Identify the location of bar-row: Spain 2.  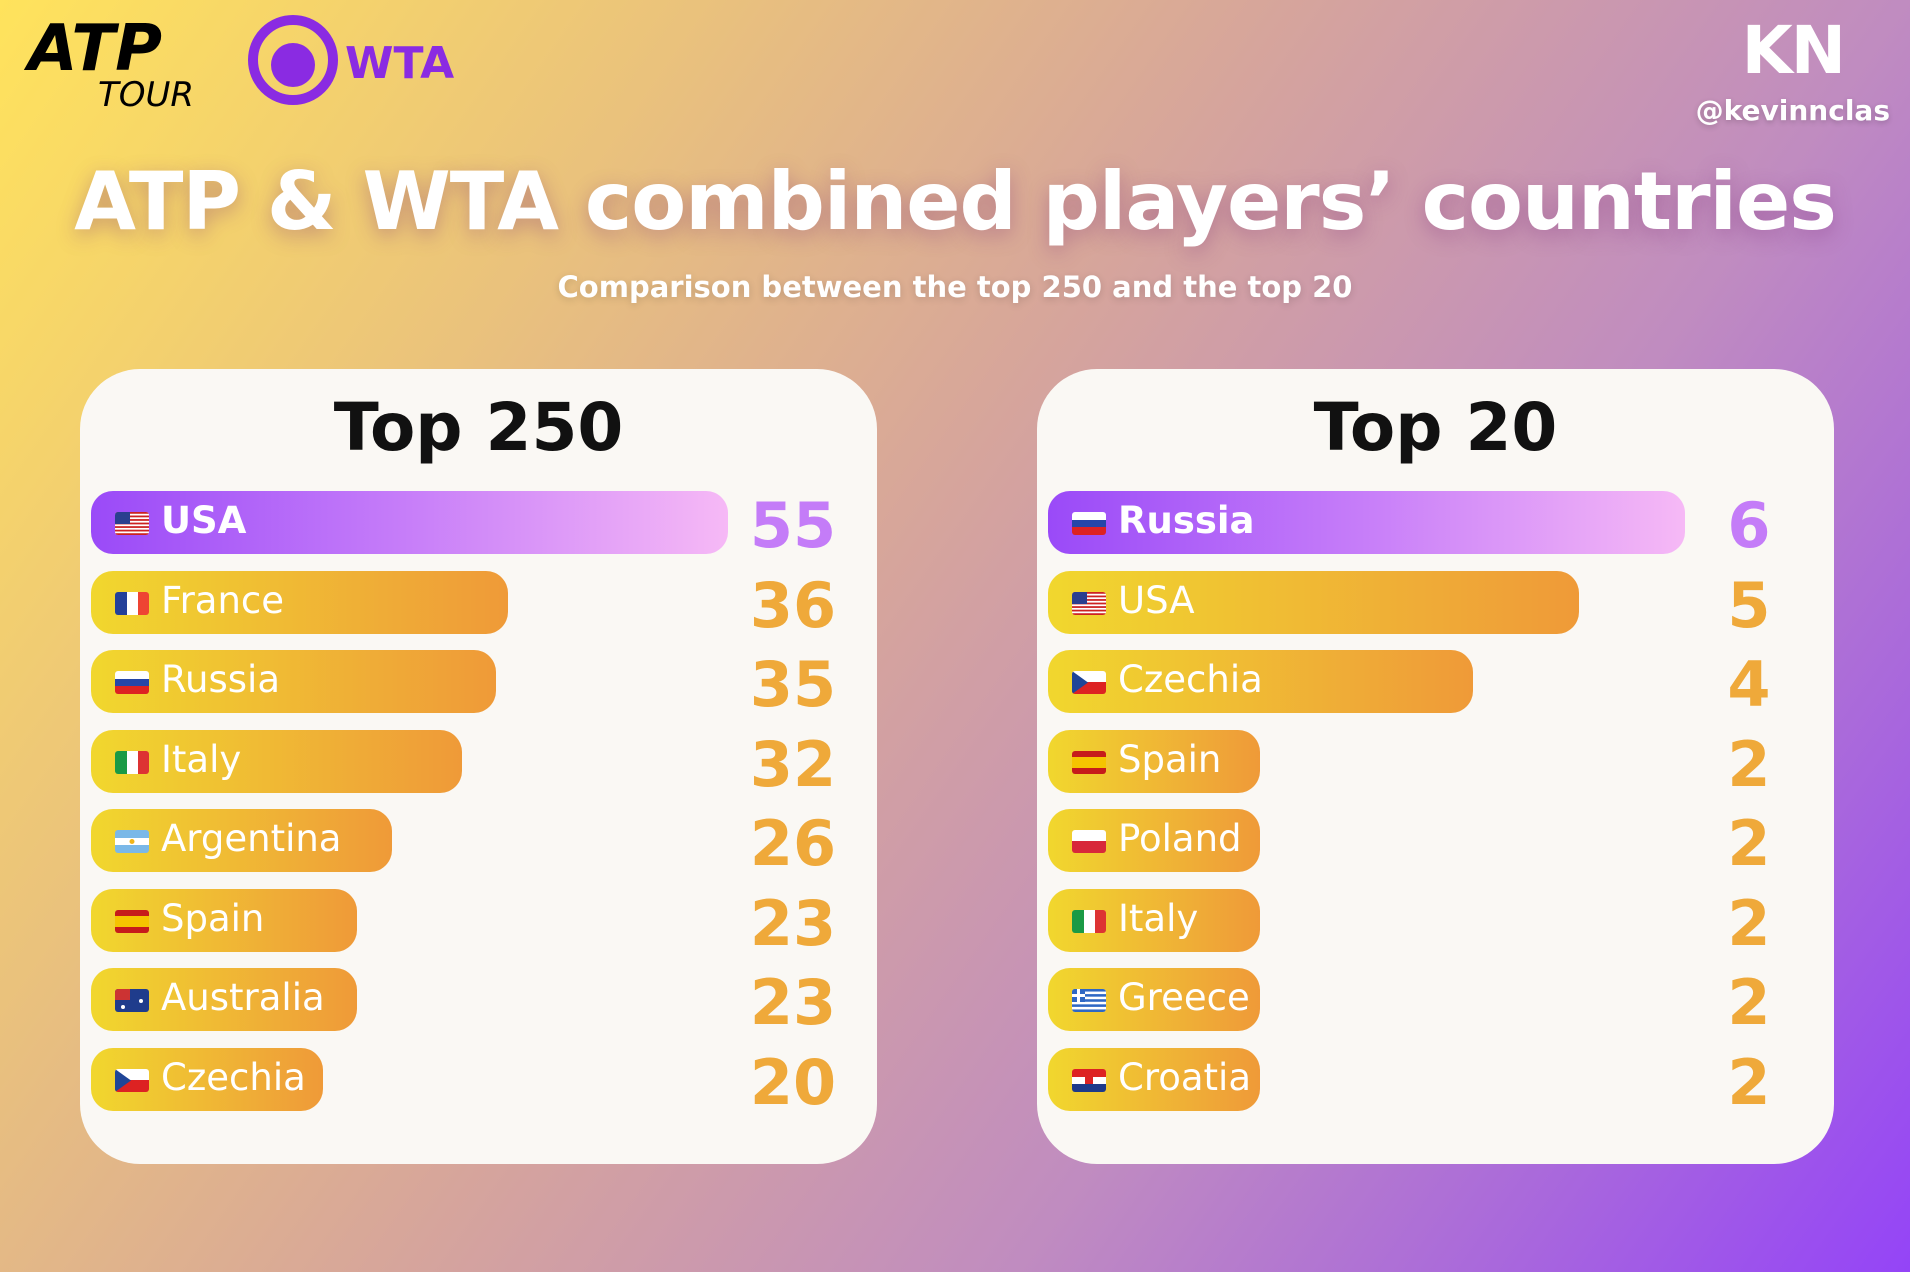
(1438, 764).